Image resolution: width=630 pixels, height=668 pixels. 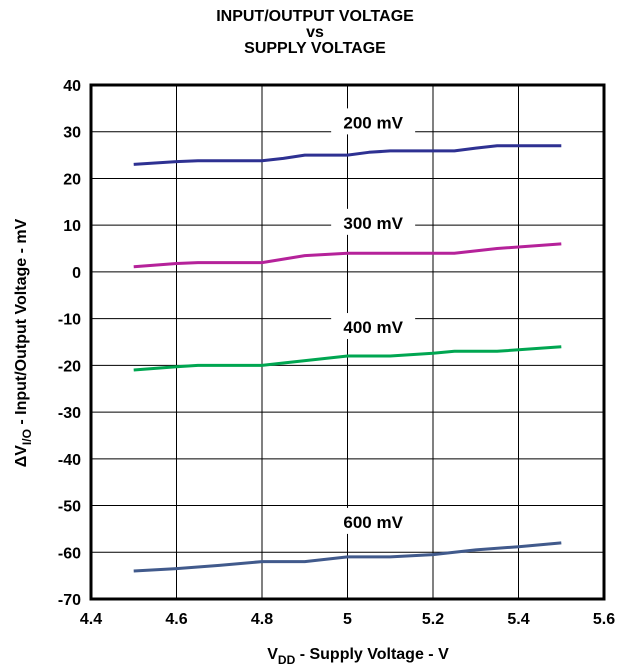 What do you see at coordinates (433, 619) in the screenshot?
I see `x-tick-label: 5.2` at bounding box center [433, 619].